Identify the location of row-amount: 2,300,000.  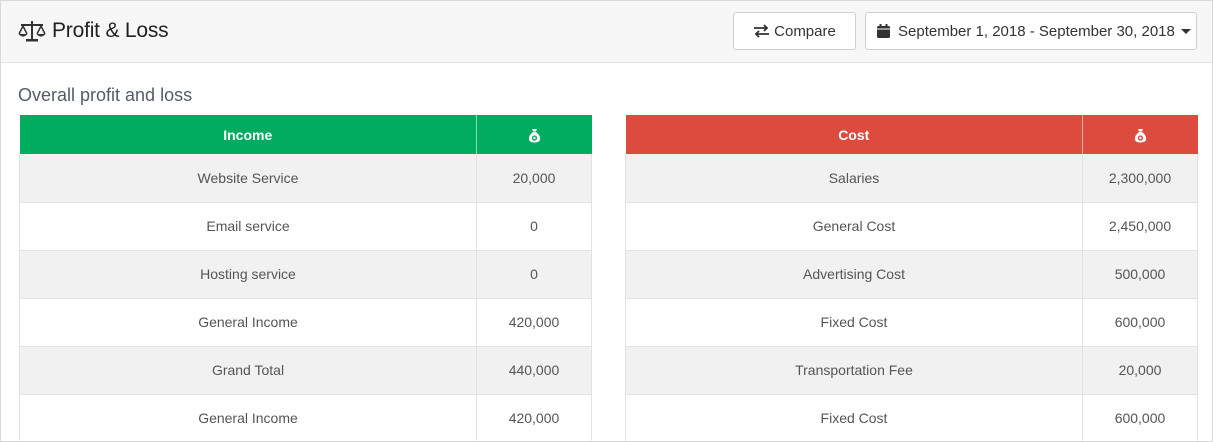
(1140, 178).